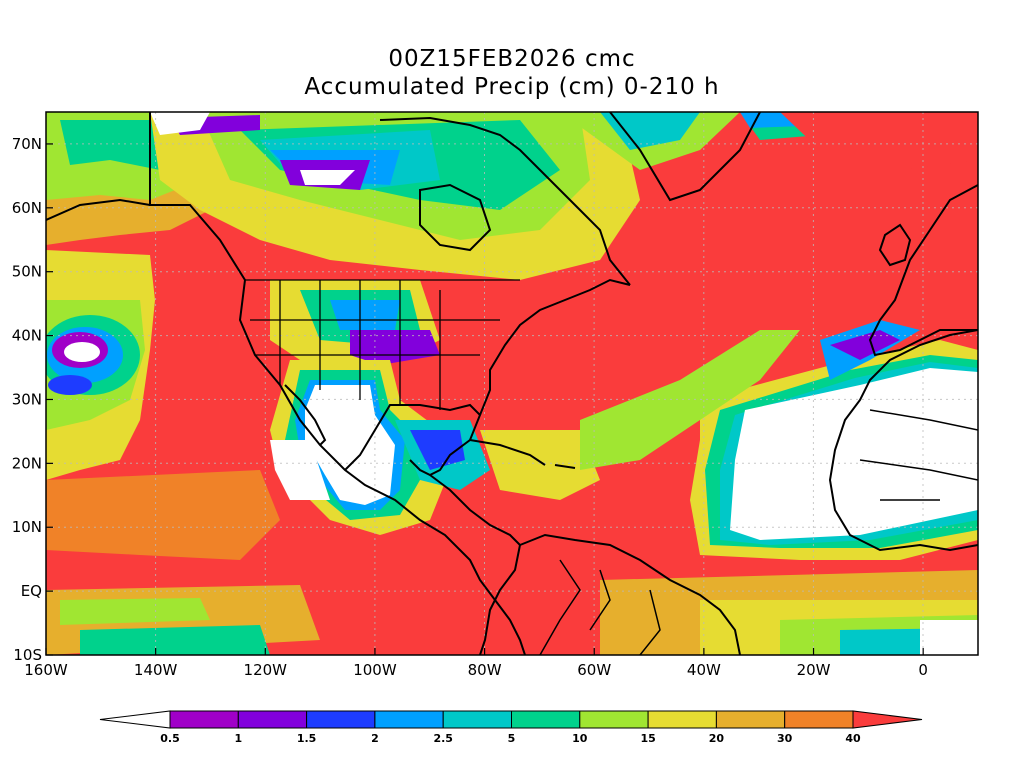  Describe the element at coordinates (647, 738) in the screenshot. I see `colorbar-level-label: 15` at that location.